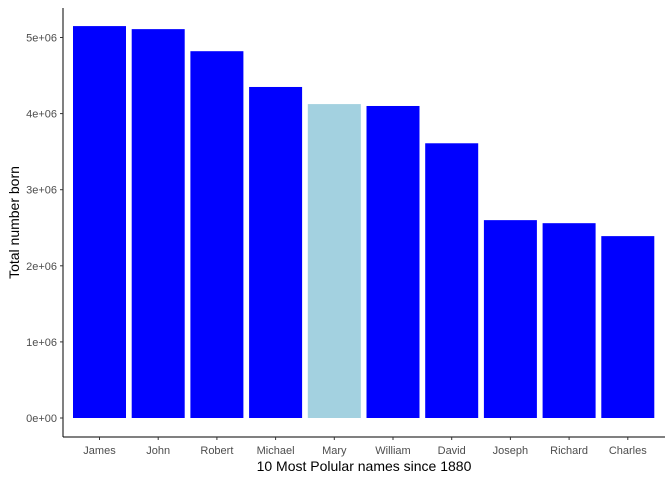 The height and width of the screenshot is (485, 672). Describe the element at coordinates (99, 222) in the screenshot. I see `bar-james` at that location.